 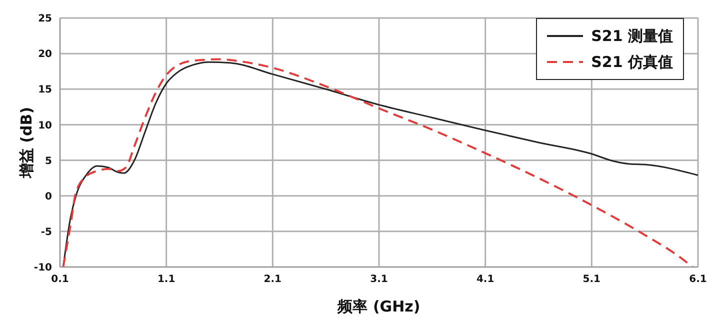 What do you see at coordinates (48, 161) in the screenshot?
I see `y-tick-label: 5` at bounding box center [48, 161].